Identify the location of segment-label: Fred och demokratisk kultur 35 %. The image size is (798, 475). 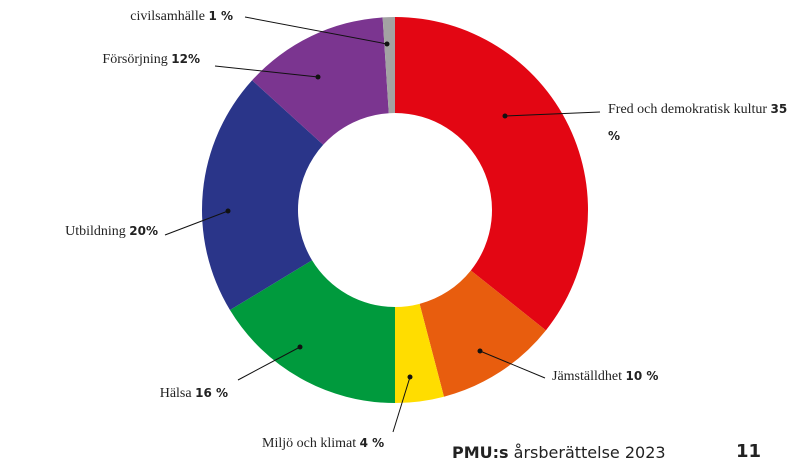
(698, 123).